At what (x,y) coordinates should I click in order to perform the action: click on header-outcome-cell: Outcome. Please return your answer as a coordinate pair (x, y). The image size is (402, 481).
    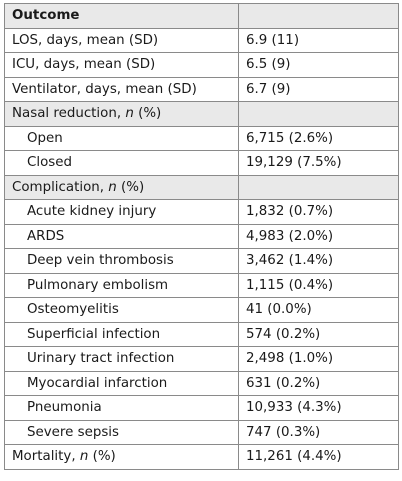
    Looking at the image, I should click on (121, 16).